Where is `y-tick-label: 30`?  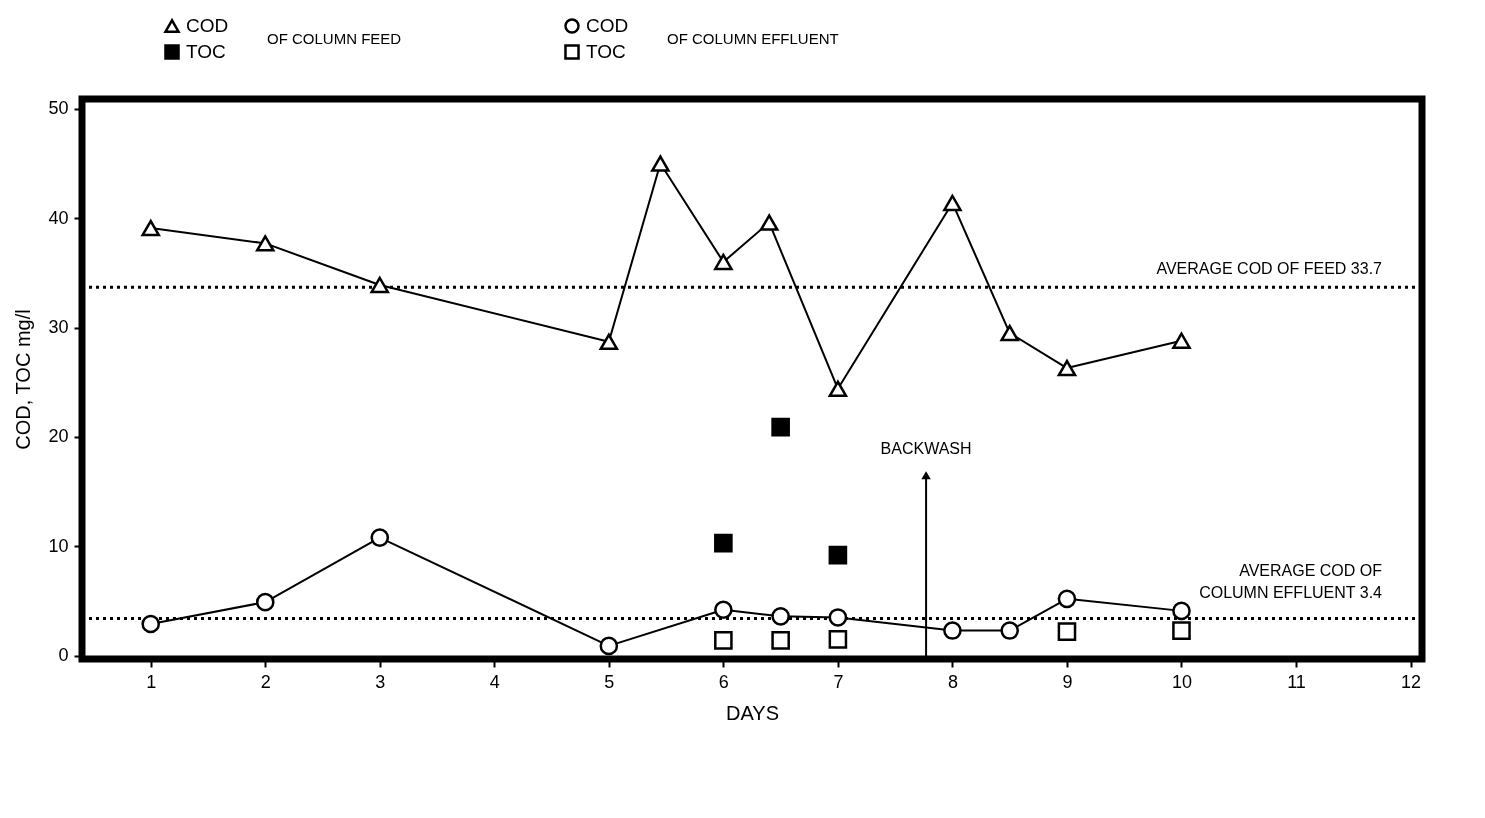
y-tick-label: 30 is located at coordinates (58, 327).